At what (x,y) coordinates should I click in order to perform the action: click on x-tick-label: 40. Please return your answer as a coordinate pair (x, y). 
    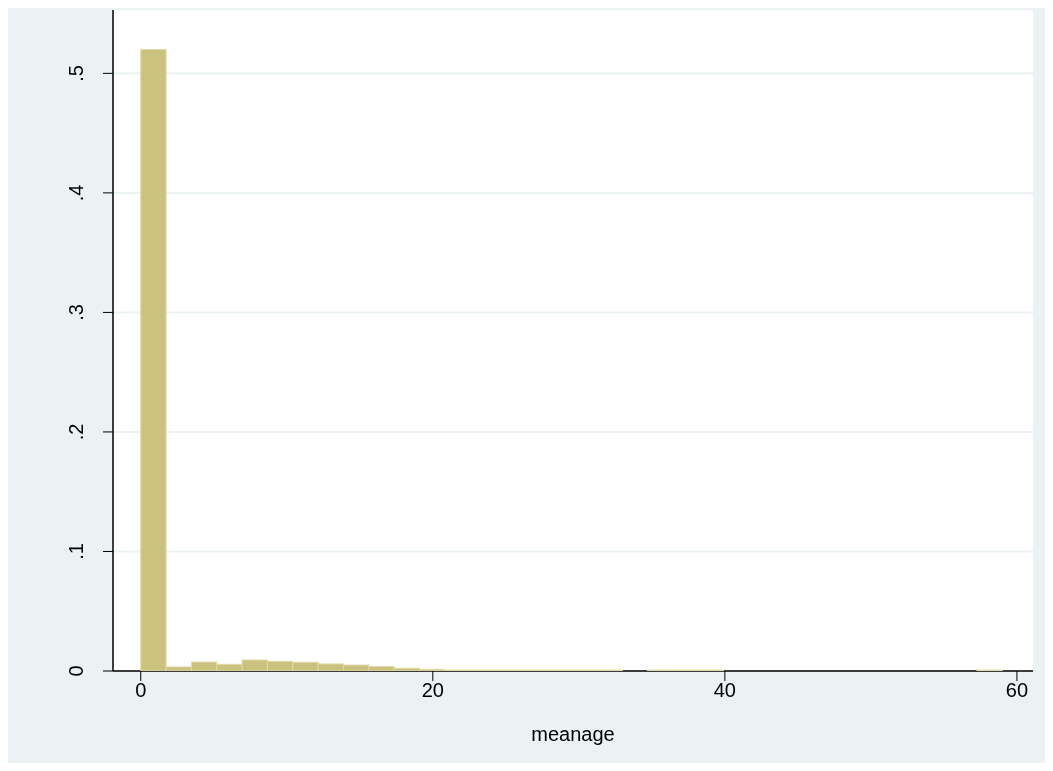
    Looking at the image, I should click on (724, 690).